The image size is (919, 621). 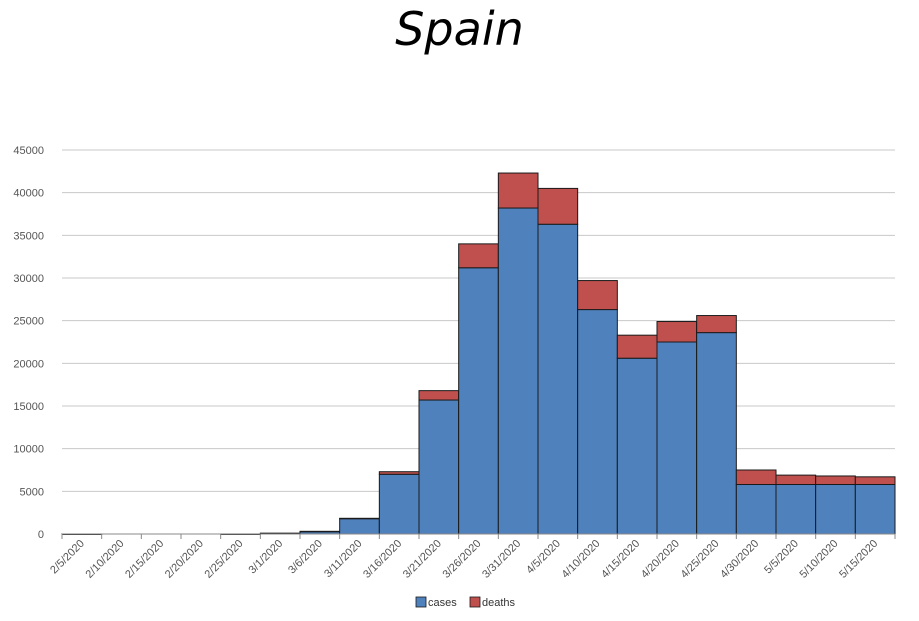 What do you see at coordinates (421, 602) in the screenshot?
I see `legend-swatch-cases` at bounding box center [421, 602].